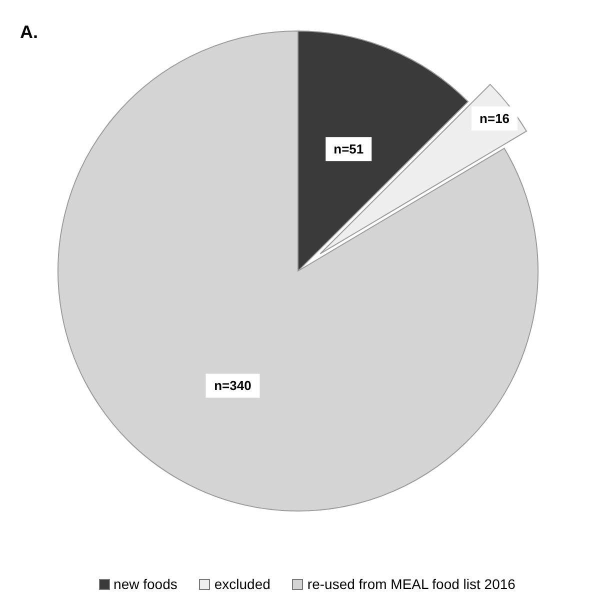 The width and height of the screenshot is (614, 605). Describe the element at coordinates (242, 584) in the screenshot. I see `legend-label: excluded` at that location.